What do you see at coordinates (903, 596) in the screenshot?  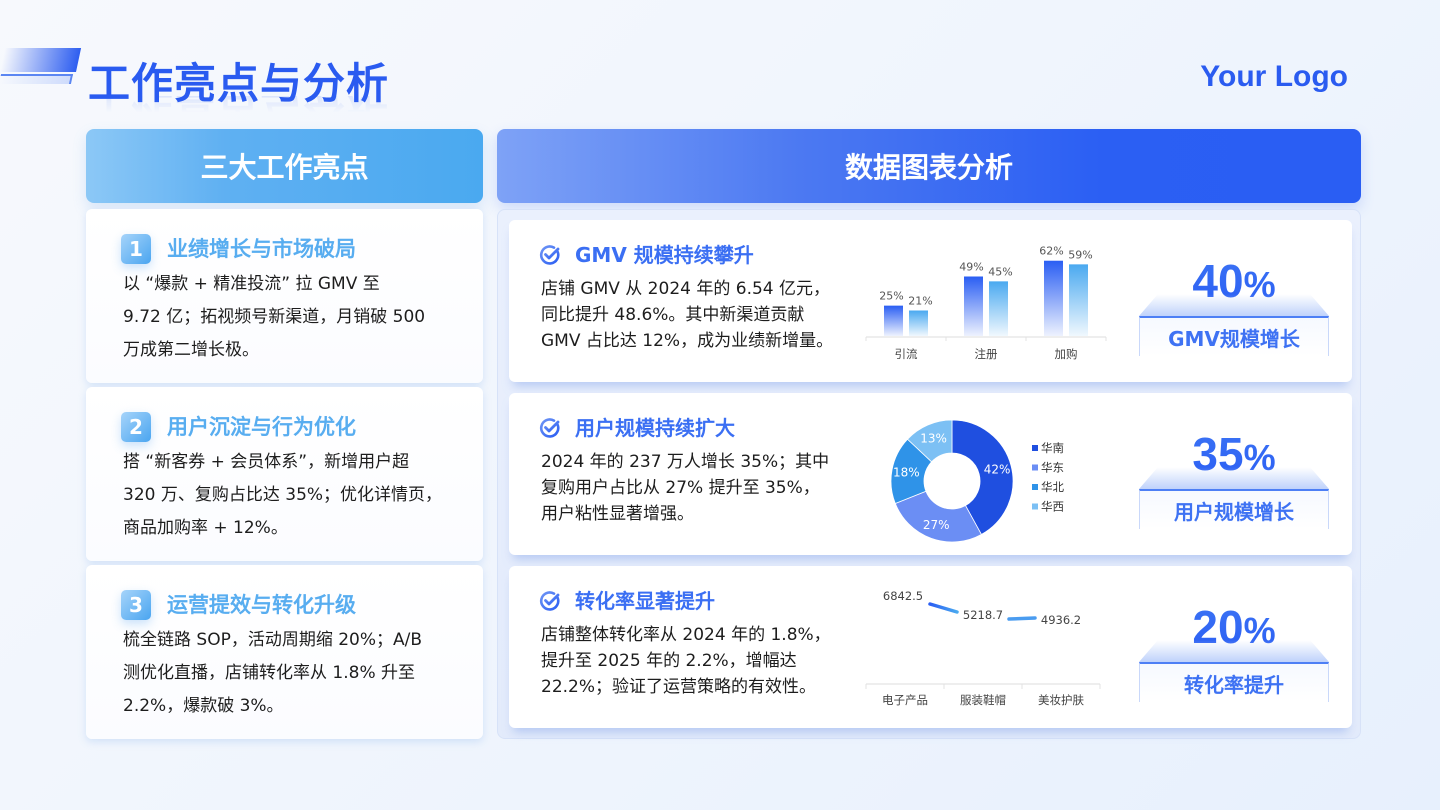 I see `svg-text: 6842.5` at bounding box center [903, 596].